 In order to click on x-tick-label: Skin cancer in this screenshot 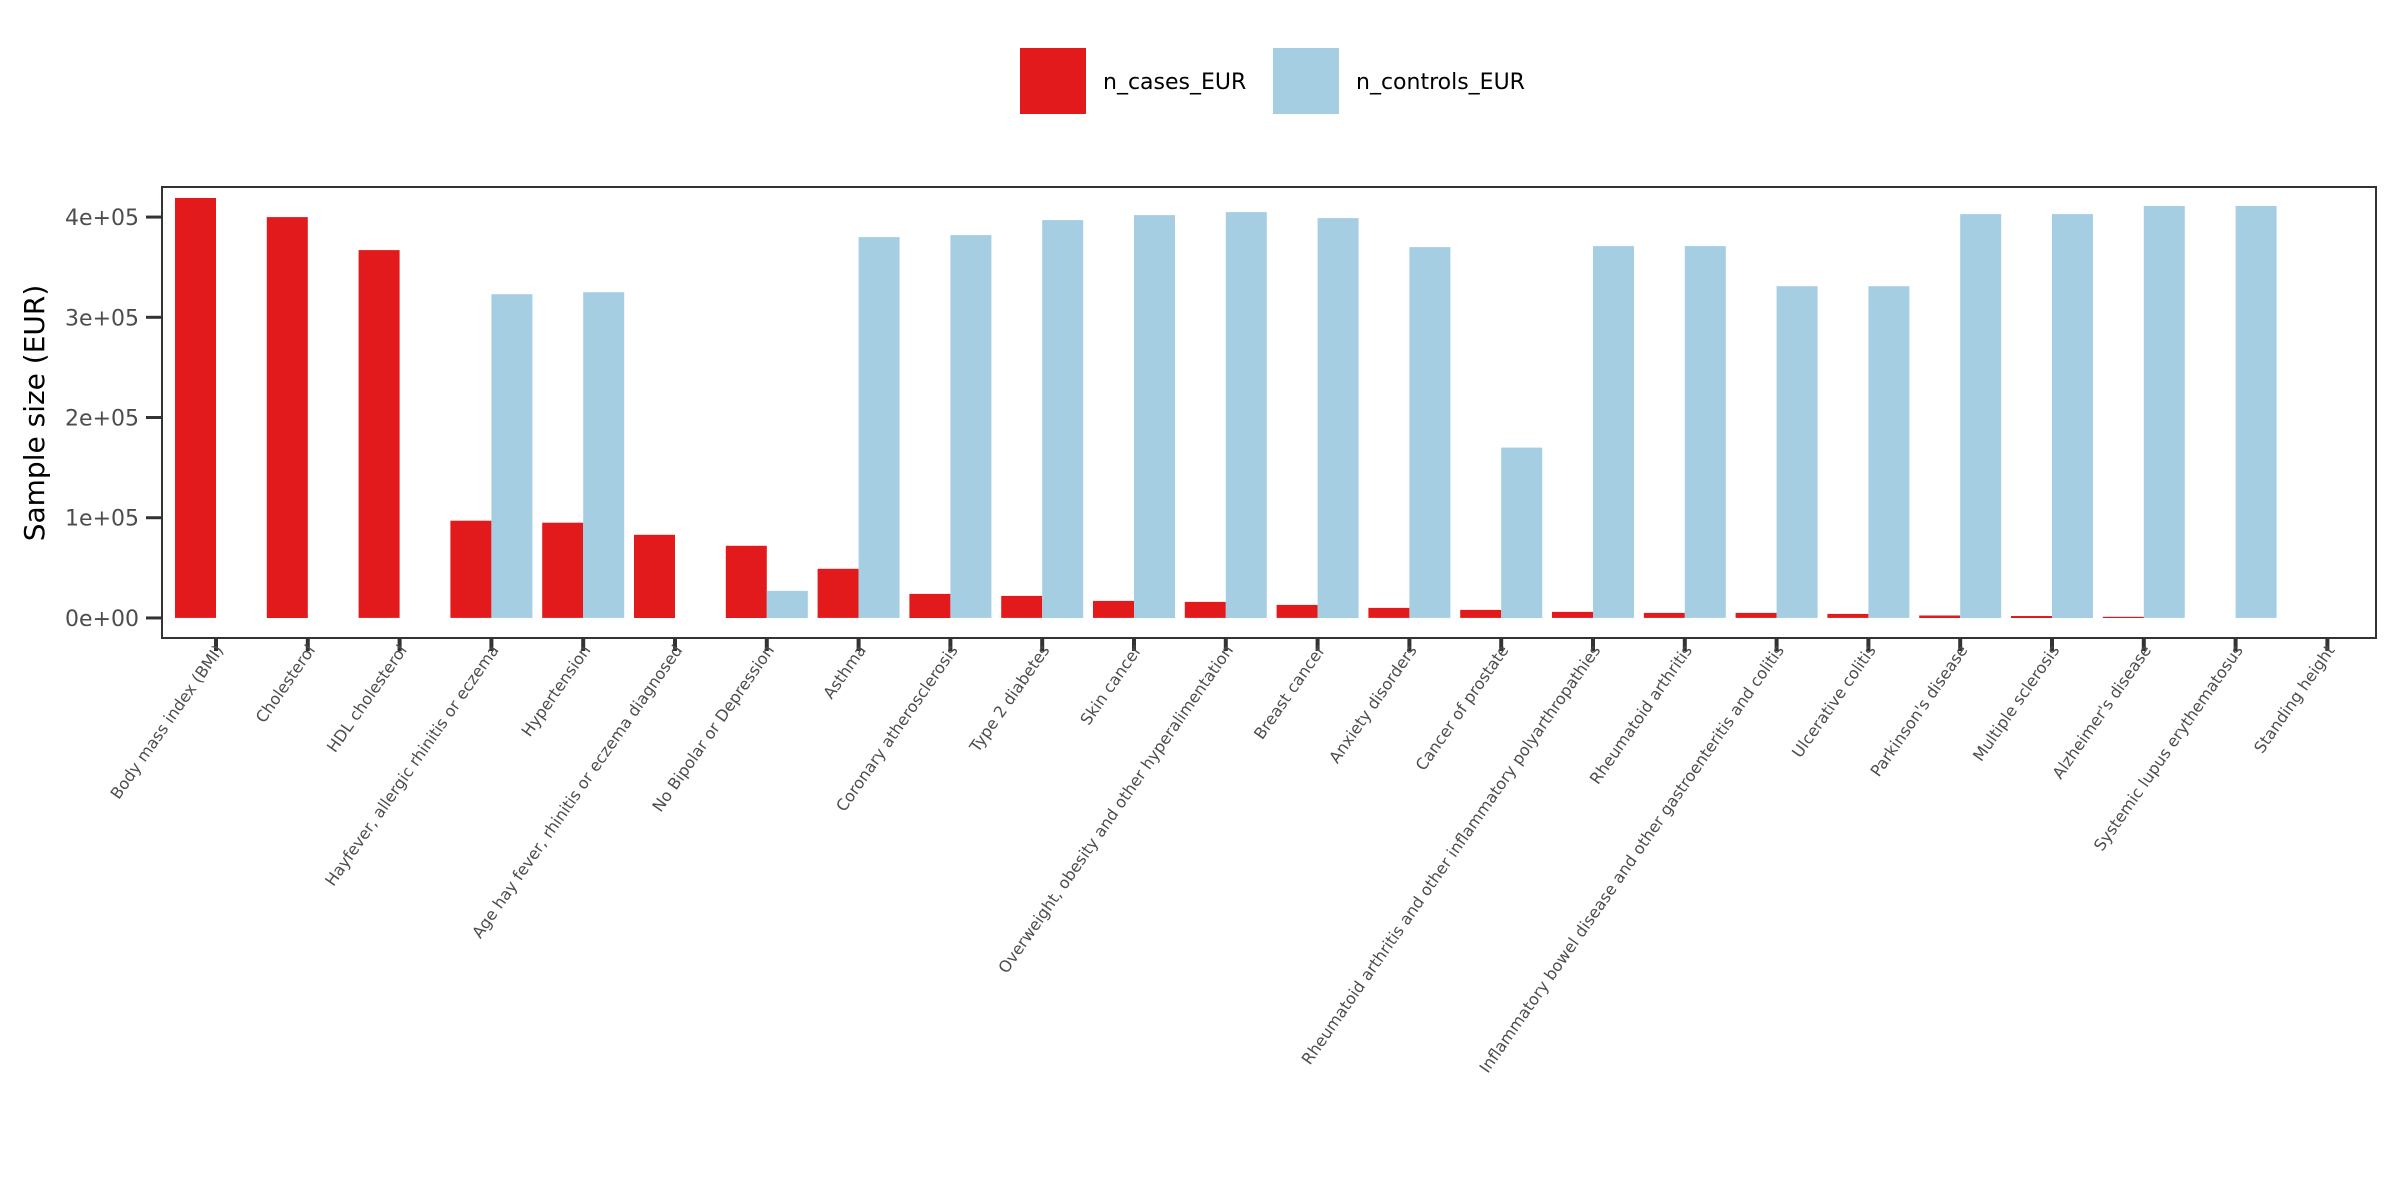, I will do `click(1110, 684)`.